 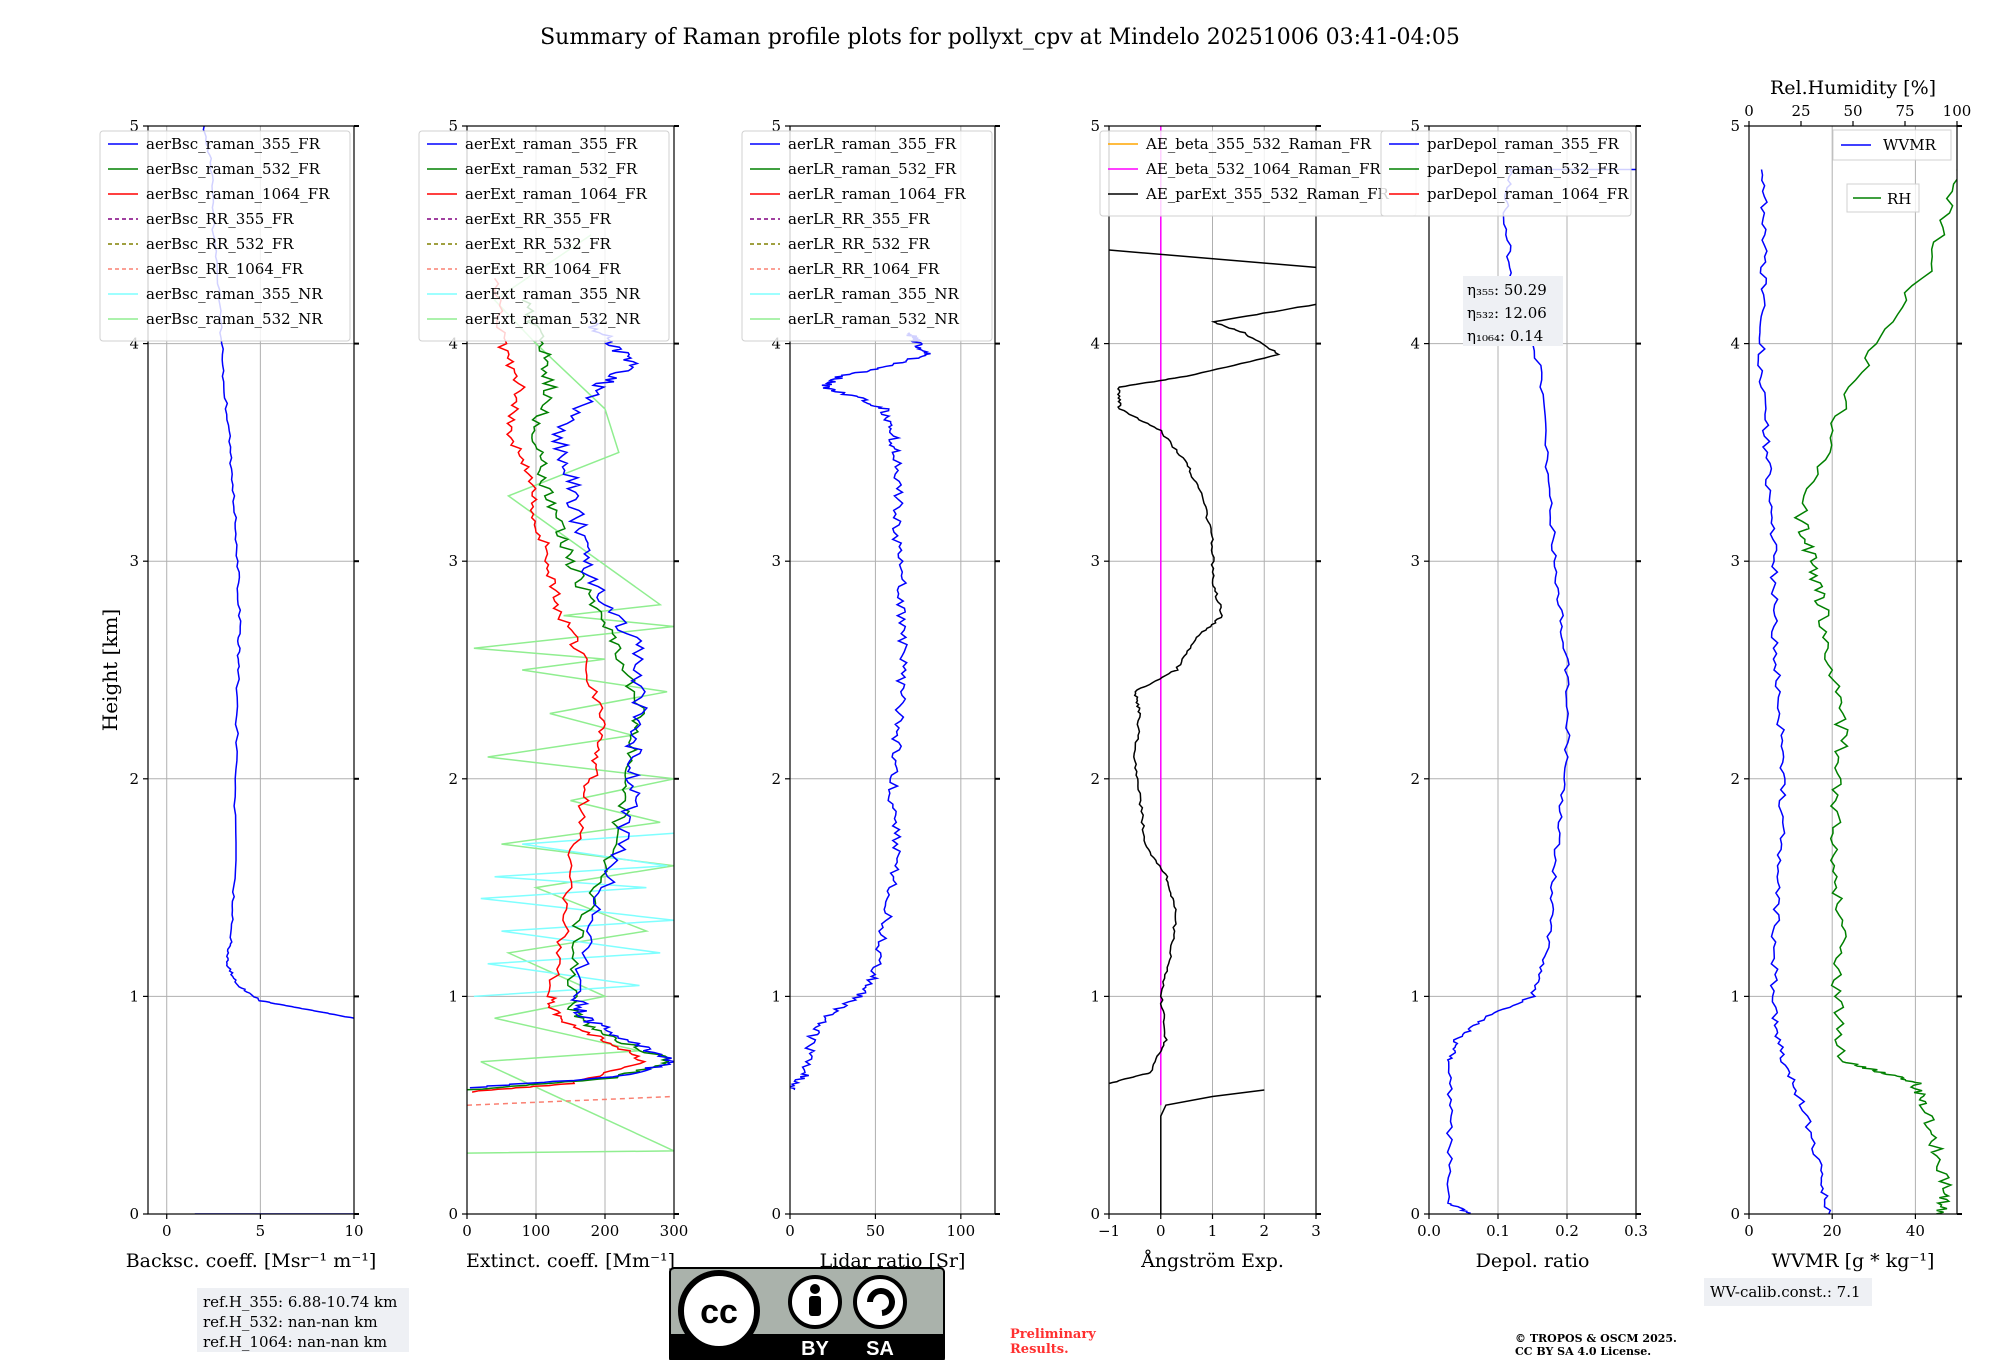 I want to click on legend-label-ext-6: aerExt_raman_355_NR, so click(x=553, y=294).